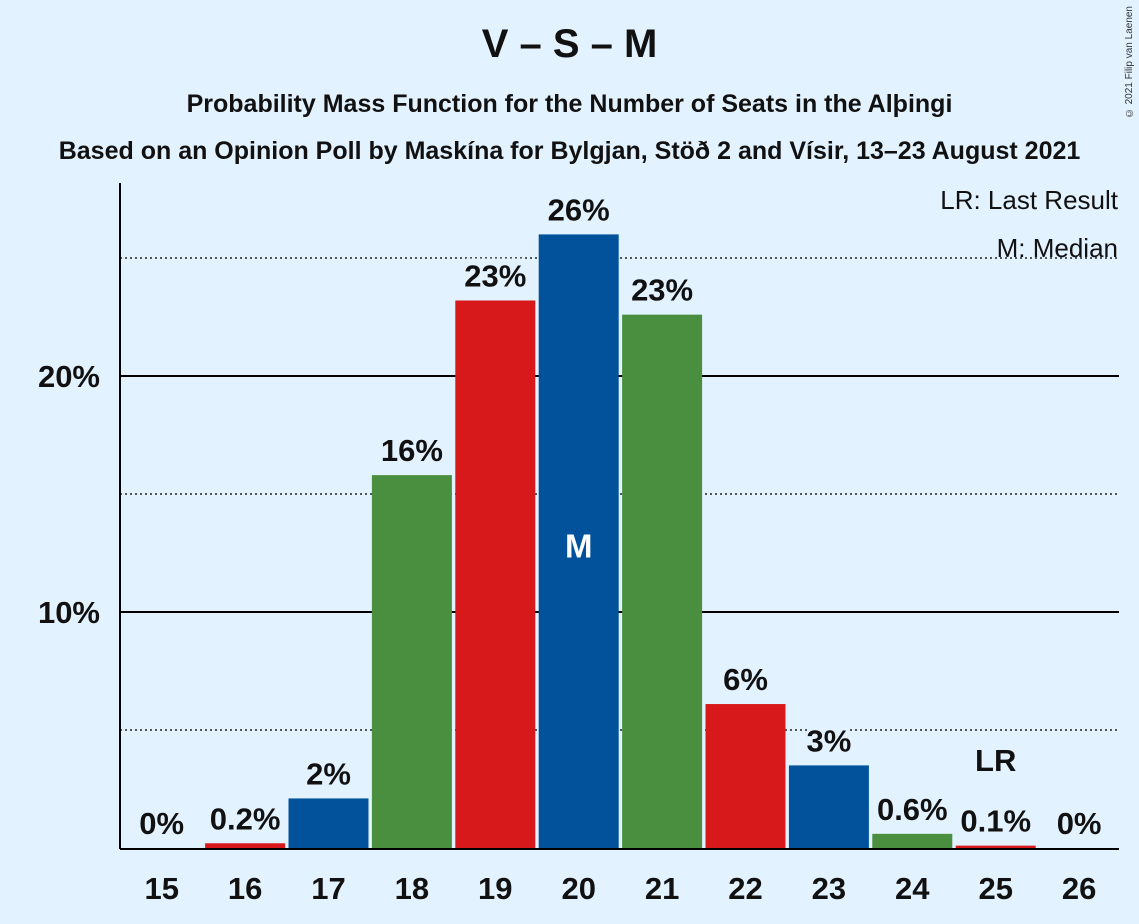  What do you see at coordinates (578, 888) in the screenshot?
I see `x-tick-label-20: 20` at bounding box center [578, 888].